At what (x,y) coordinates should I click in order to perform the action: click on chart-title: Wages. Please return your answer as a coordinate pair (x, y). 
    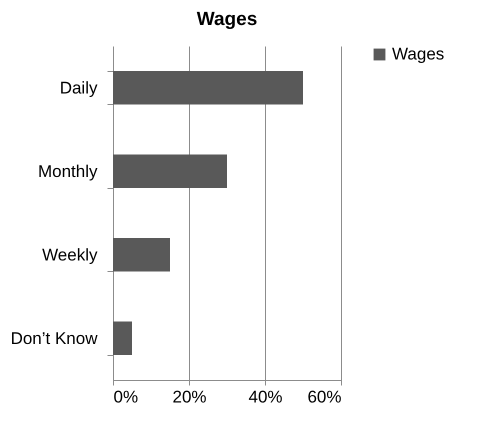
    Looking at the image, I should click on (227, 19).